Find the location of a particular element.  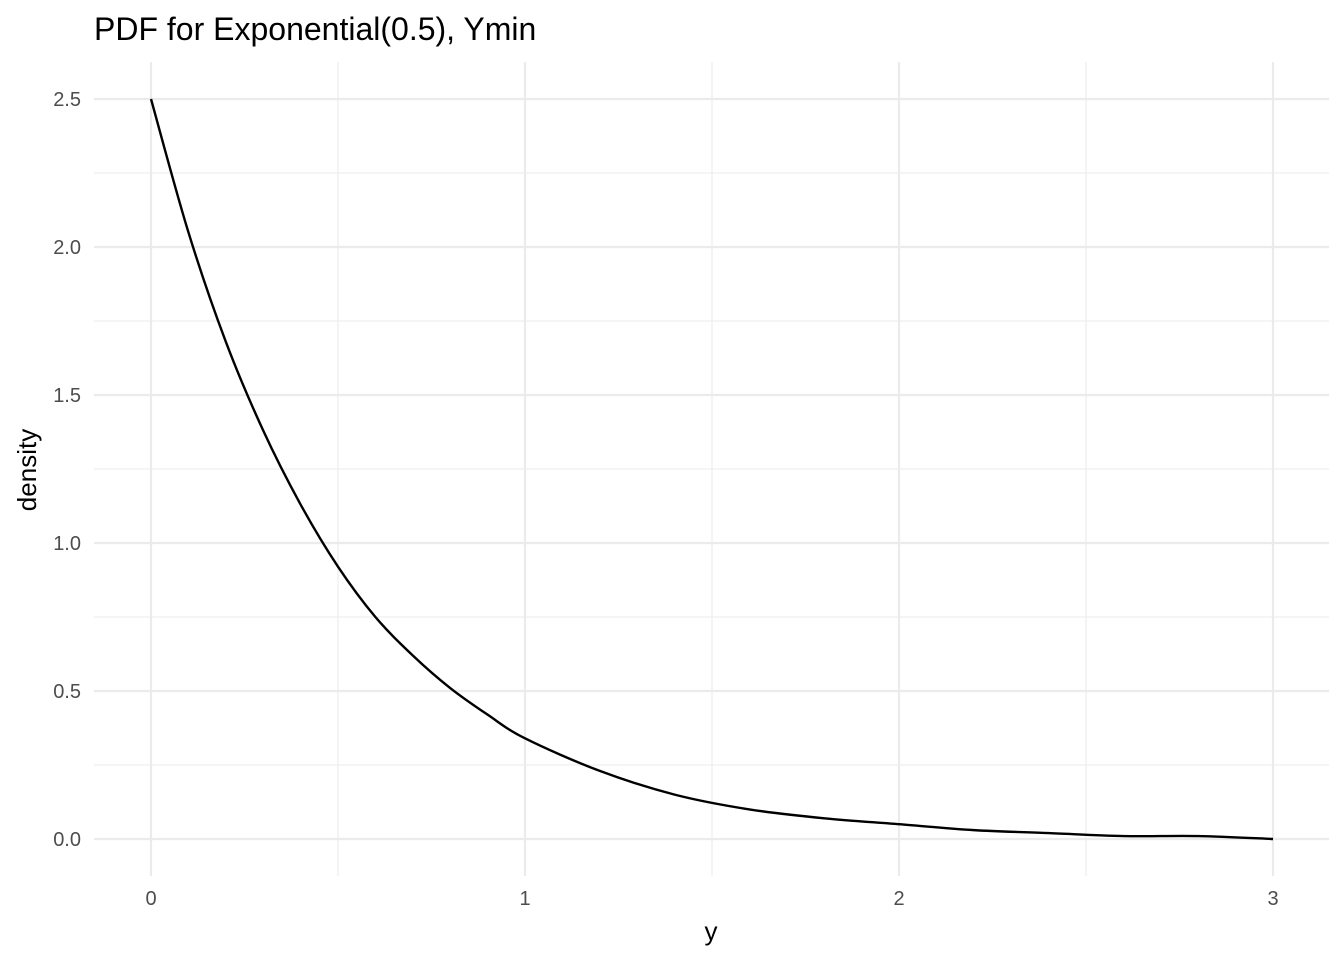

chart-title: PDF for Exponential(0.5), Ymin is located at coordinates (315, 29).